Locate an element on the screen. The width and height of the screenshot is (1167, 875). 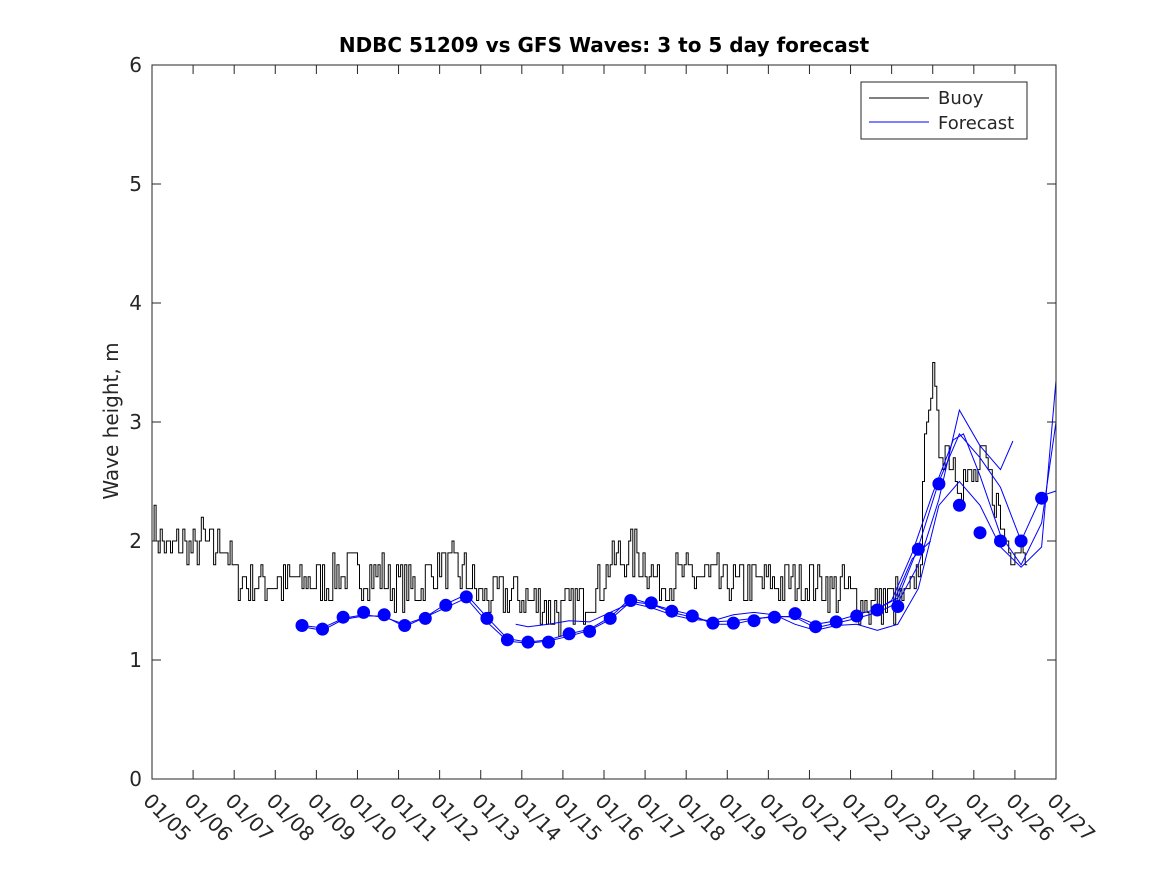
y-axis-label: Wave height, m is located at coordinates (111, 420).